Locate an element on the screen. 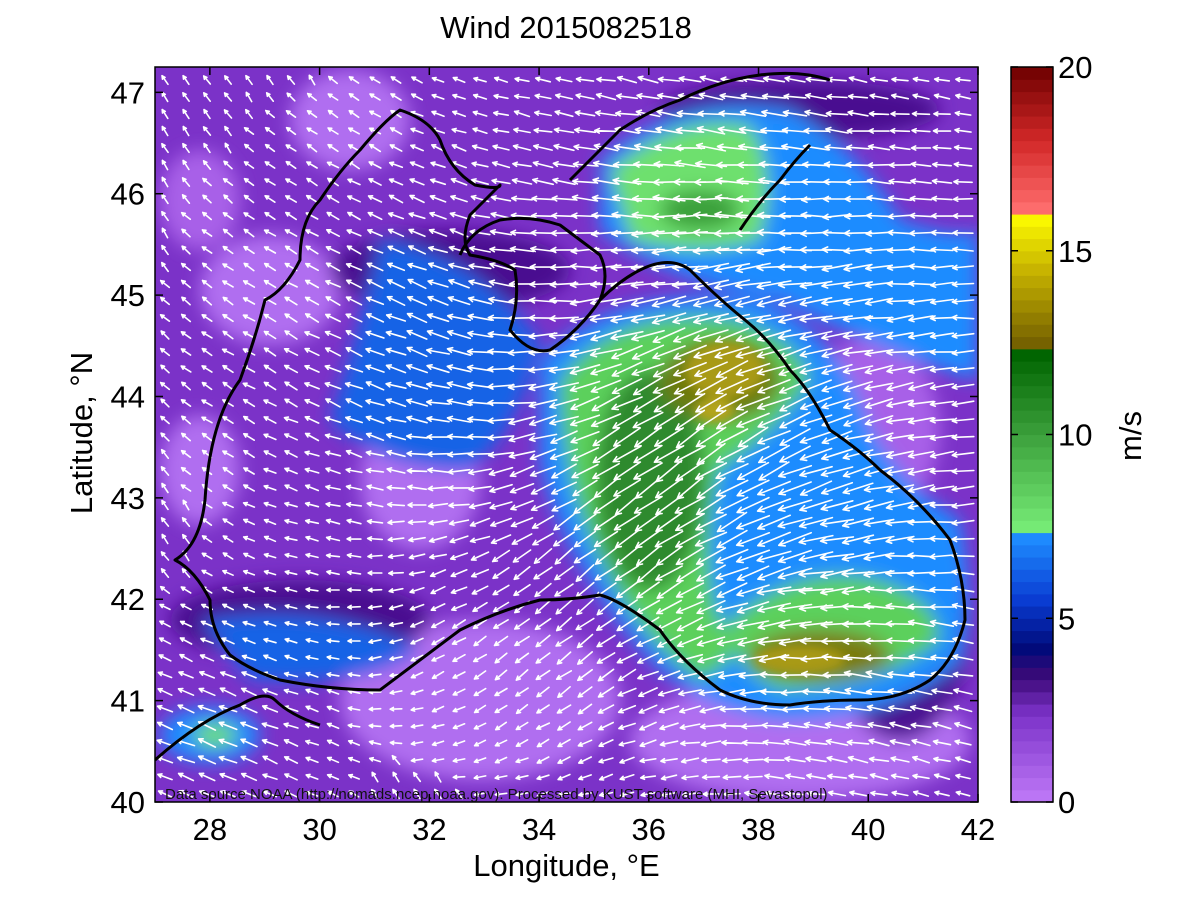  y-tick-label: 42 is located at coordinates (128, 599).